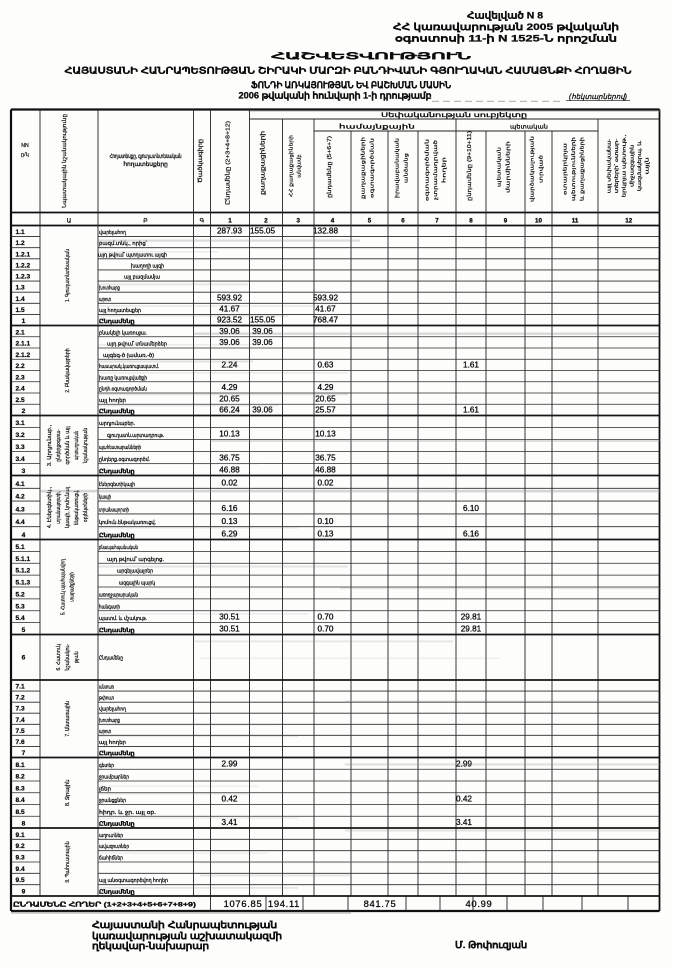  Describe the element at coordinates (230, 365) in the screenshot. I see `svg-text: 2.24` at that location.